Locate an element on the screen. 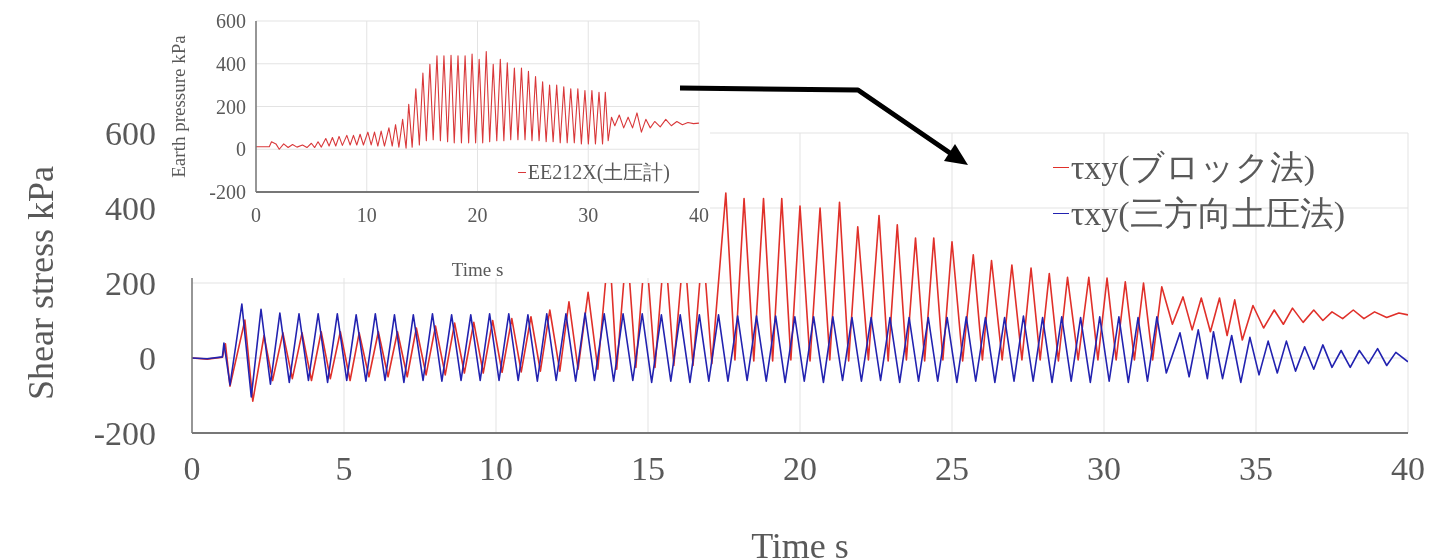 The width and height of the screenshot is (1435, 560). y-axis-title: Earth pressure kPa is located at coordinates (178, 106).